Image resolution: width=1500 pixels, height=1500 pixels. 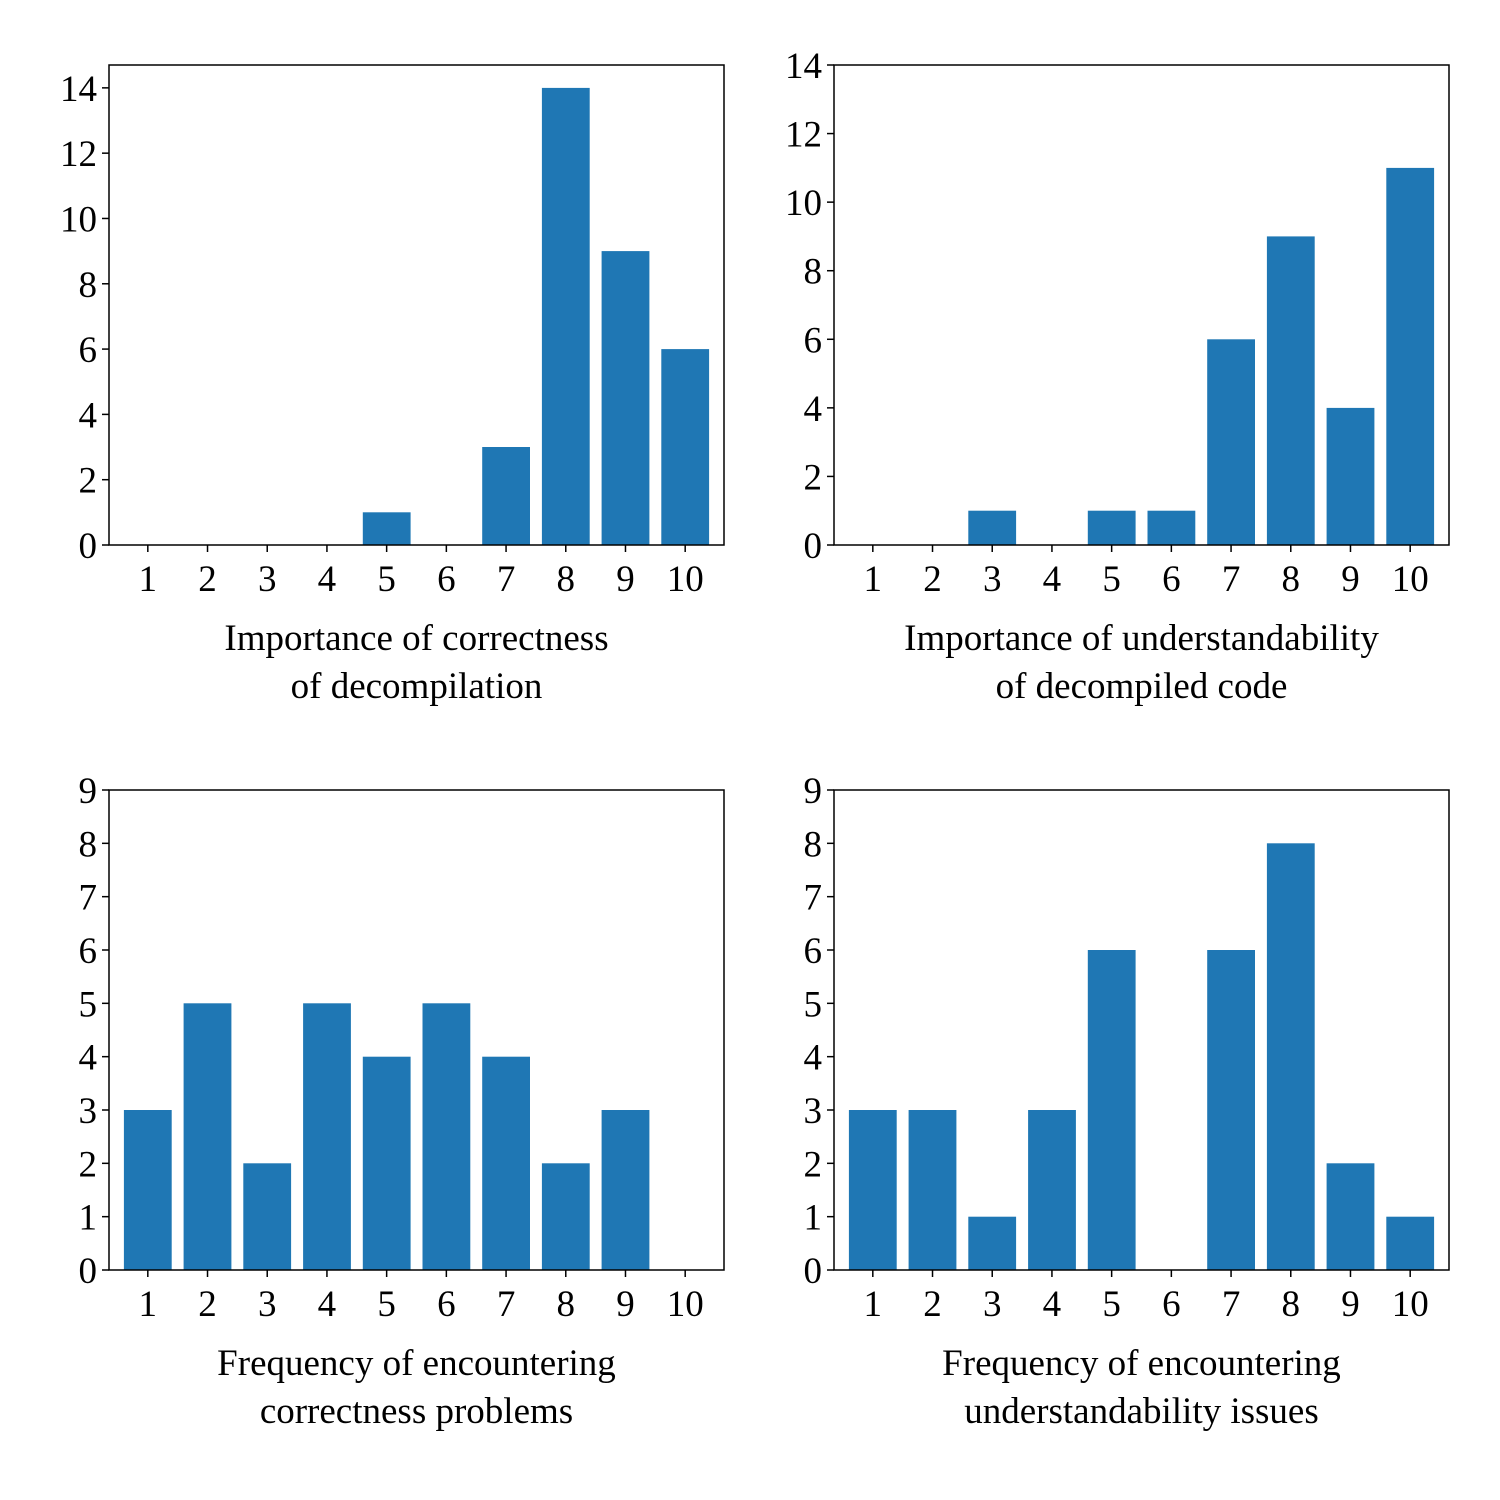 I want to click on x-axis-label: of decompilation, so click(x=417, y=686).